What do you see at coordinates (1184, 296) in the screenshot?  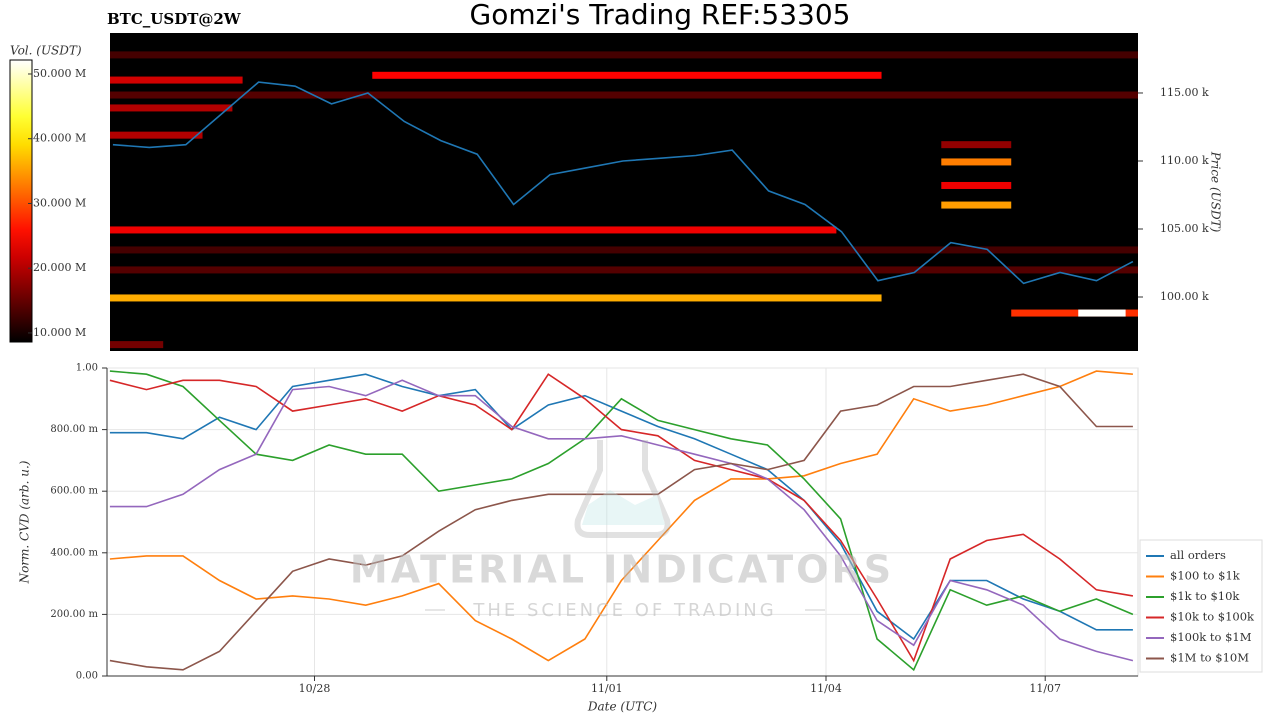 I see `y2-tick-label: 100.00 k` at bounding box center [1184, 296].